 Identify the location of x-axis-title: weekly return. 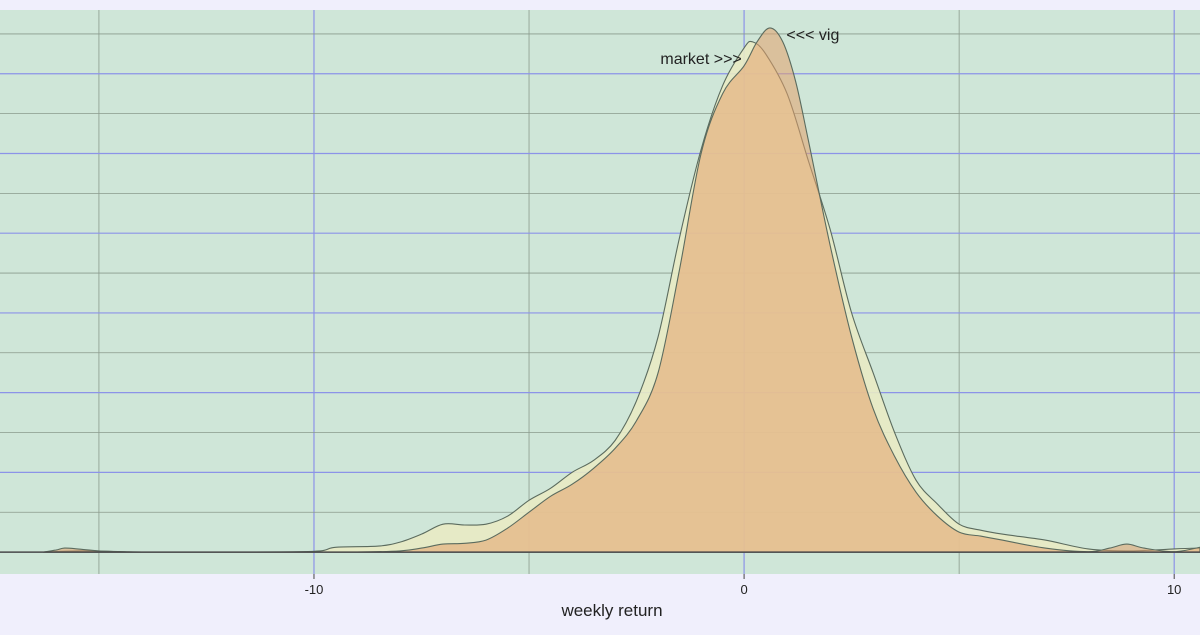
(611, 610).